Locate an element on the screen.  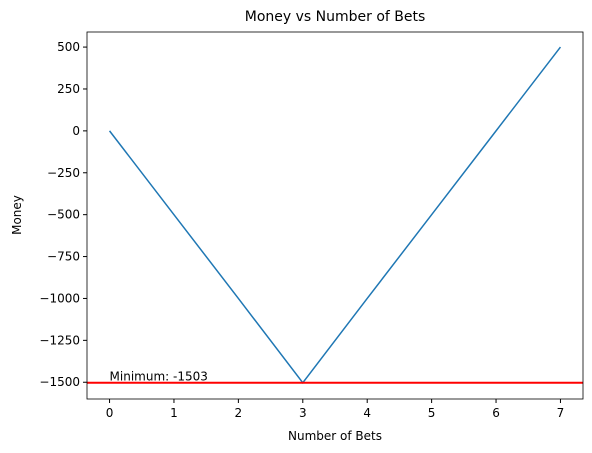
y-axis-label: Money is located at coordinates (17, 215).